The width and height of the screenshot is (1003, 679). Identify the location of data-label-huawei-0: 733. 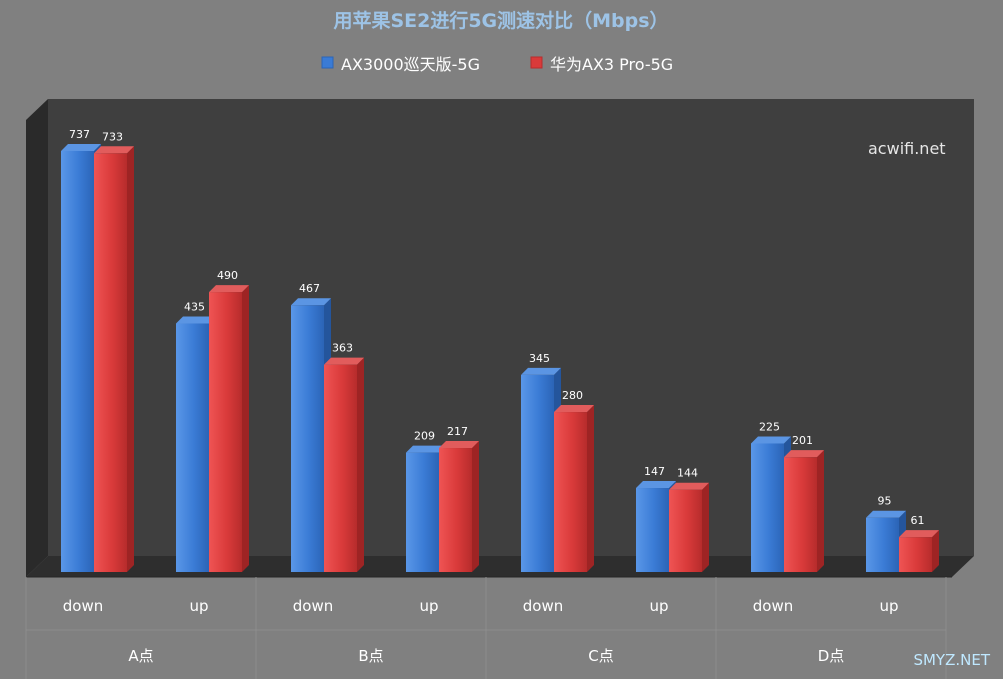
(112, 136).